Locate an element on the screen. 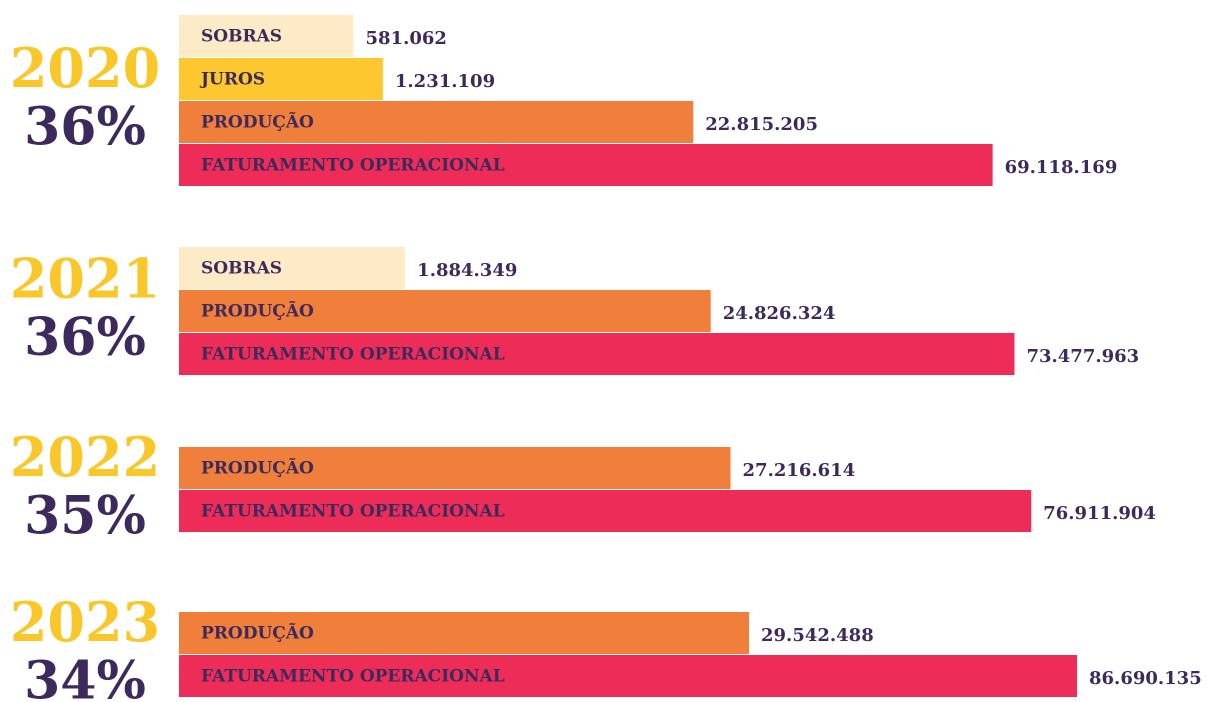  year: 2021 is located at coordinates (85, 279).